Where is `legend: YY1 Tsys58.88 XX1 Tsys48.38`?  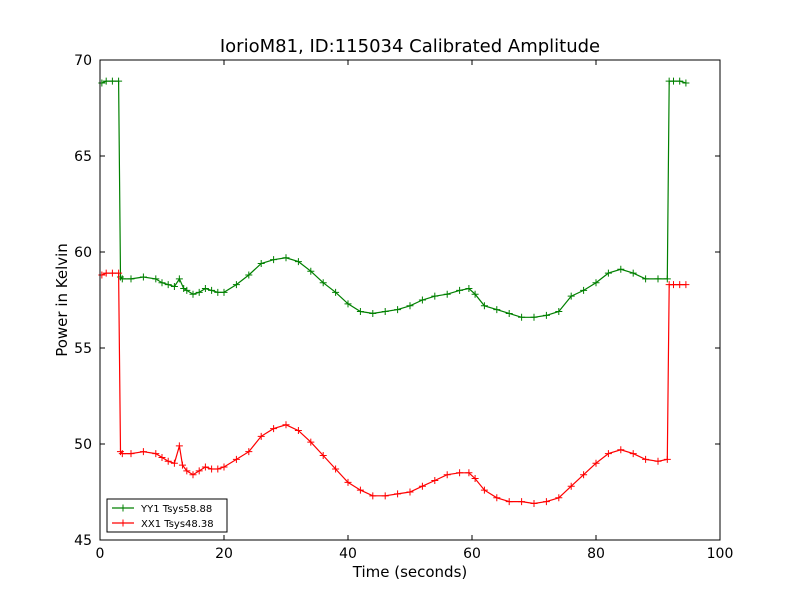
legend: YY1 Tsys58.88 XX1 Tsys48.38 is located at coordinates (167, 515).